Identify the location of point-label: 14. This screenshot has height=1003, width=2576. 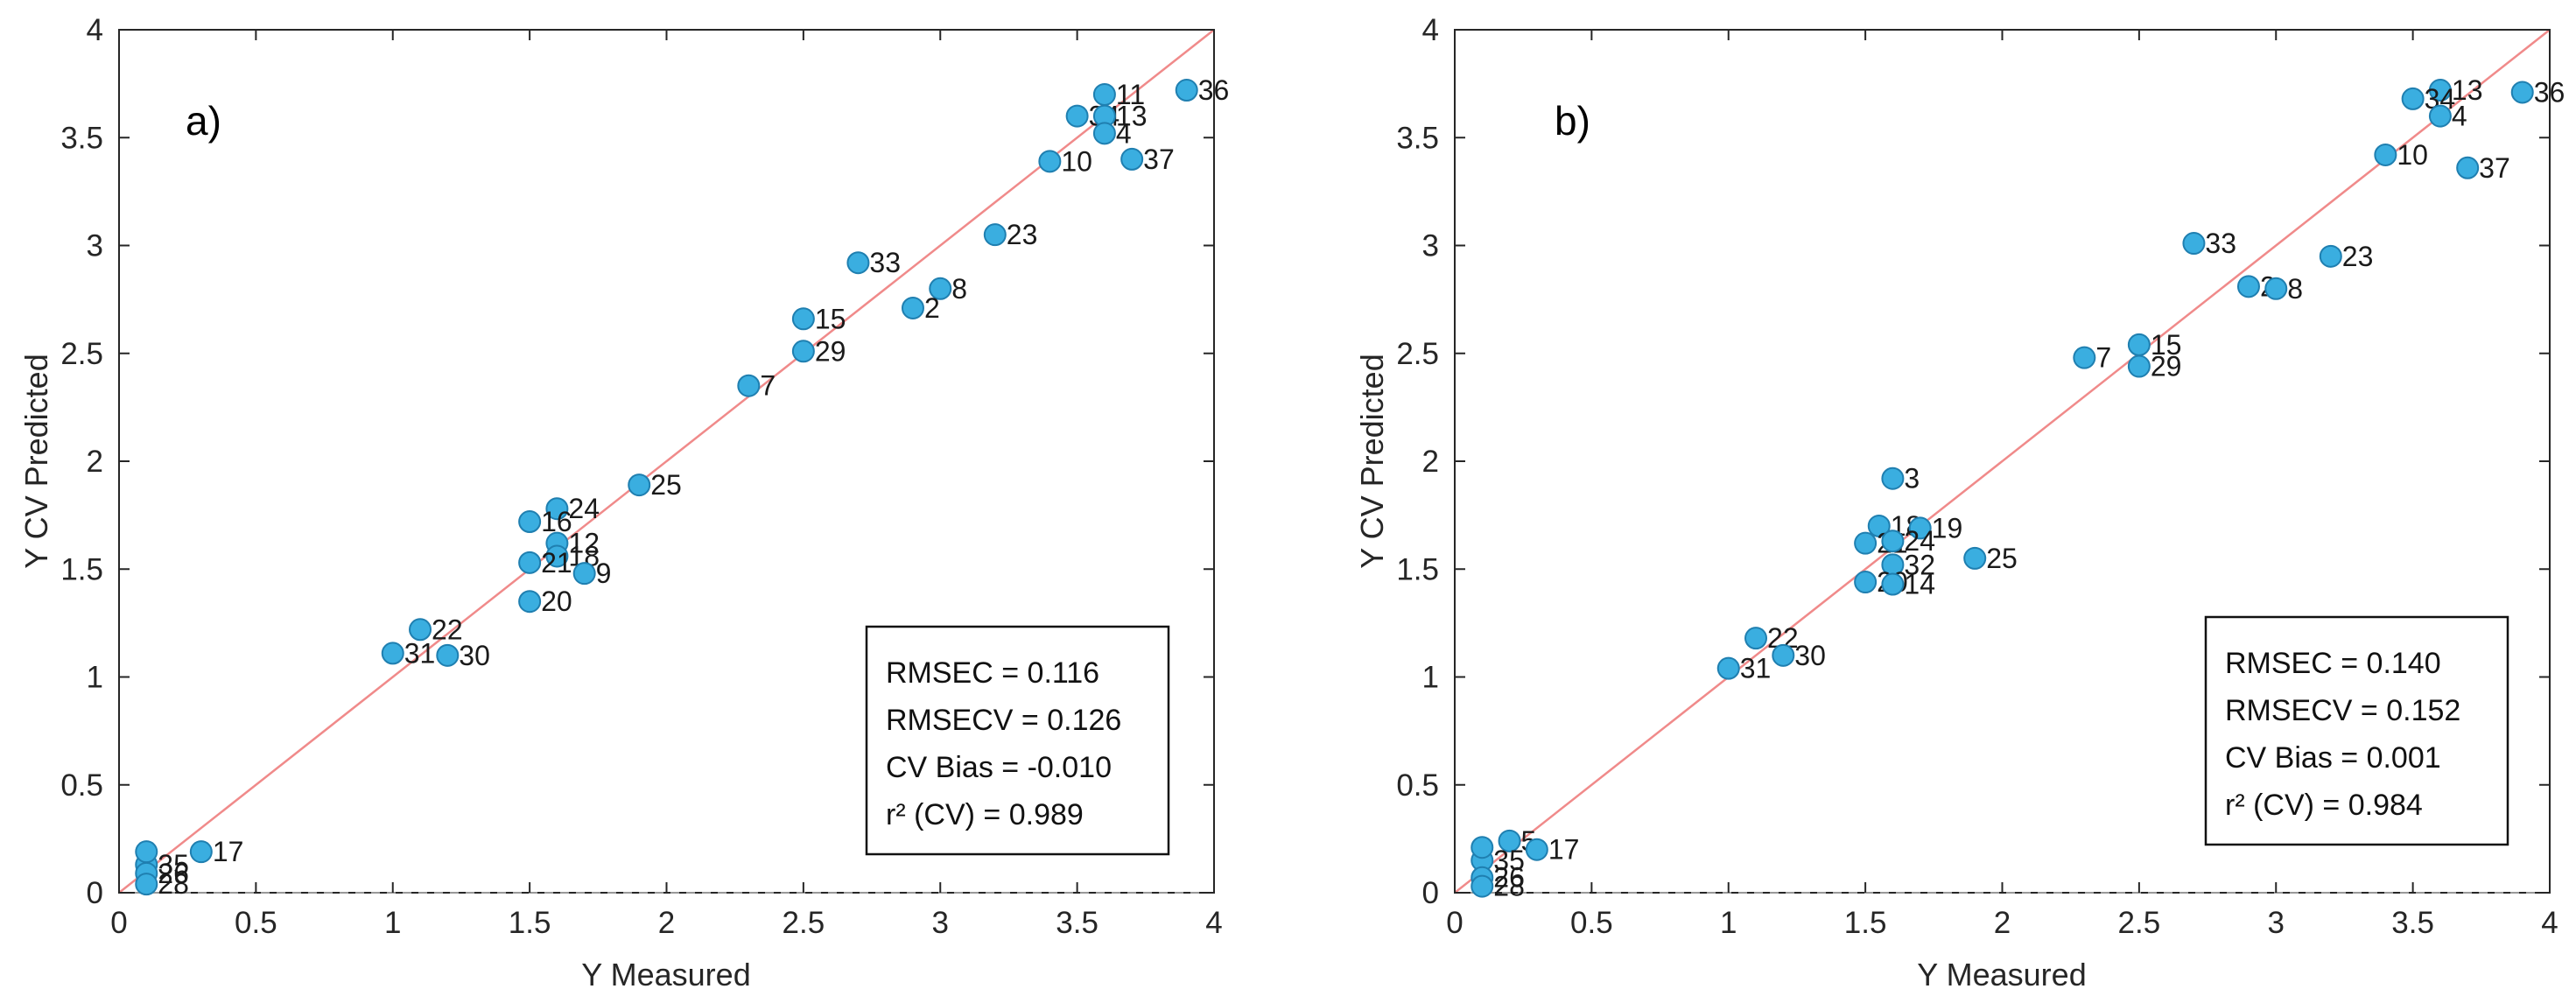
(1919, 584).